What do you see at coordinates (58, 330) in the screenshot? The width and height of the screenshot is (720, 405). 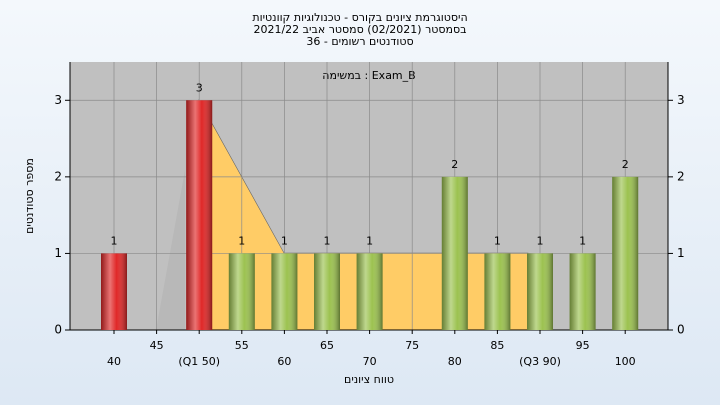 I see `y-tick-label: 0` at bounding box center [58, 330].